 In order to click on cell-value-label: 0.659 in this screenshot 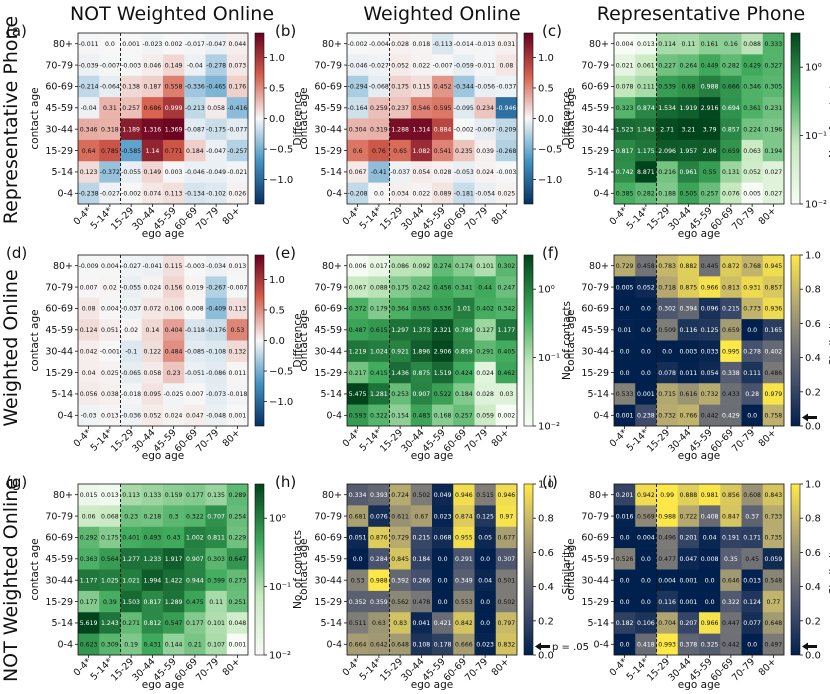, I will do `click(731, 151)`.